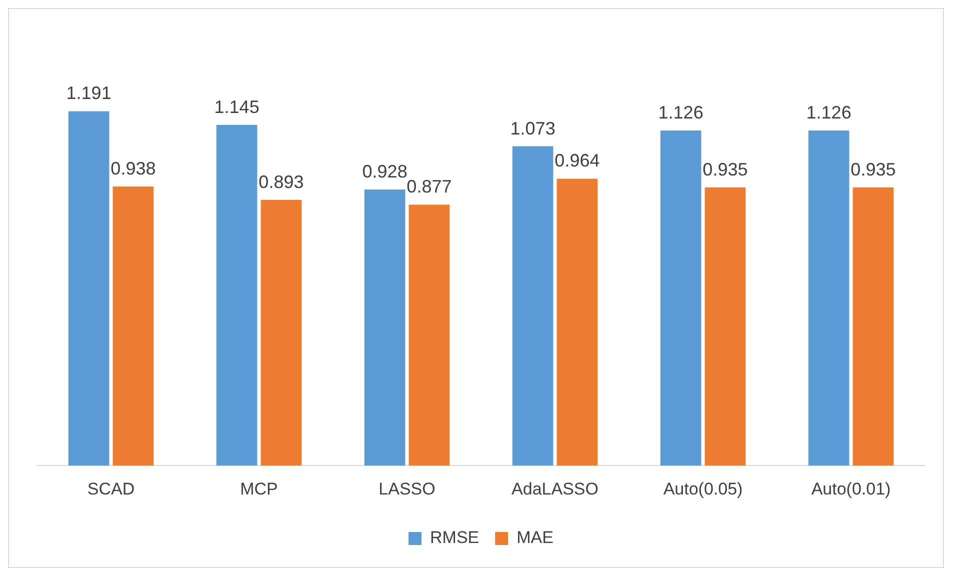 Image resolution: width=954 pixels, height=578 pixels. What do you see at coordinates (429, 186) in the screenshot?
I see `data-label: 0.877` at bounding box center [429, 186].